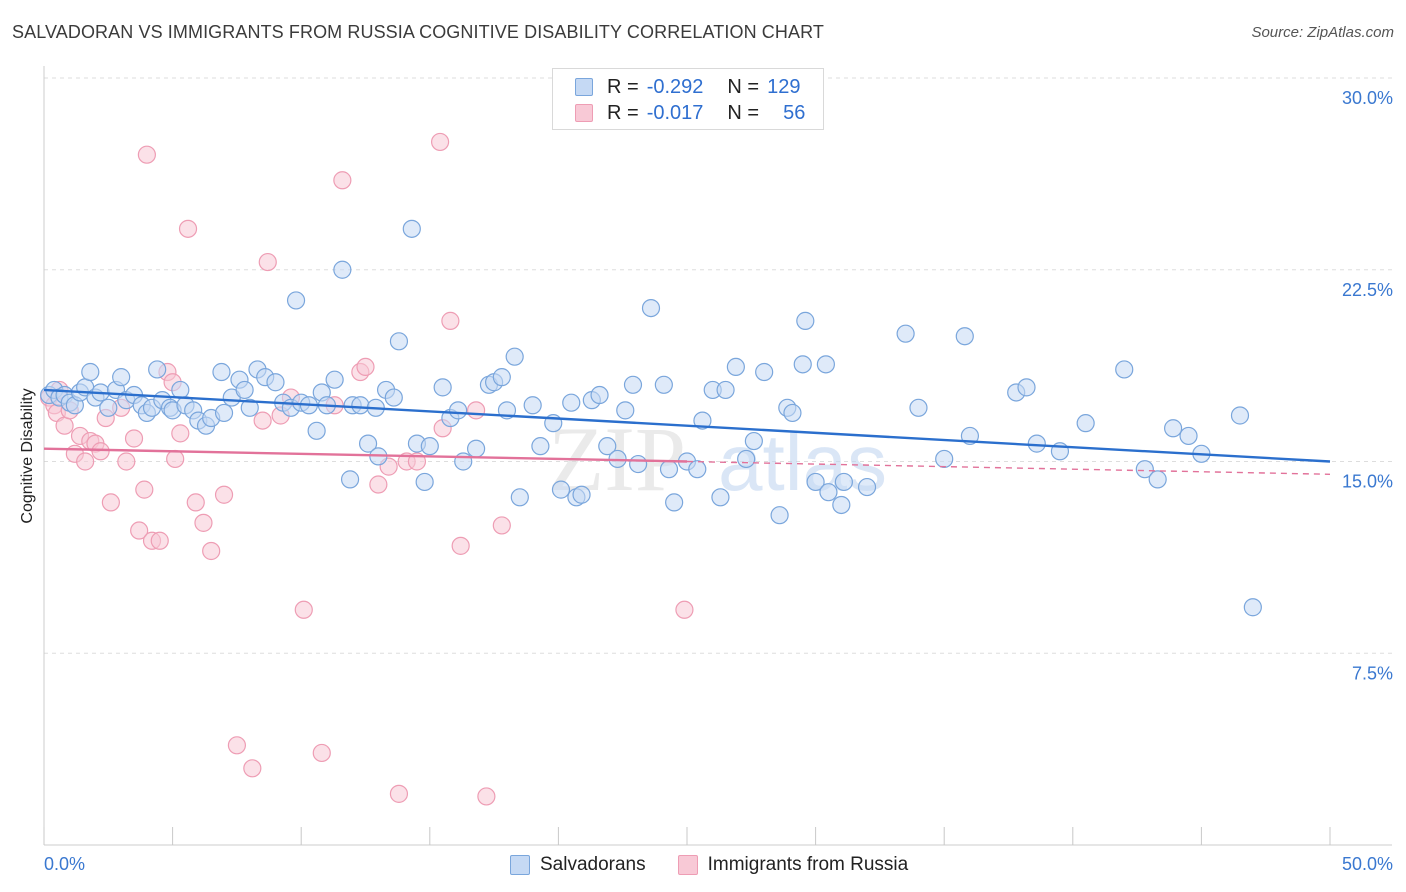  I want to click on legend-item-salvadorans: Salvadorans, so click(578, 865).